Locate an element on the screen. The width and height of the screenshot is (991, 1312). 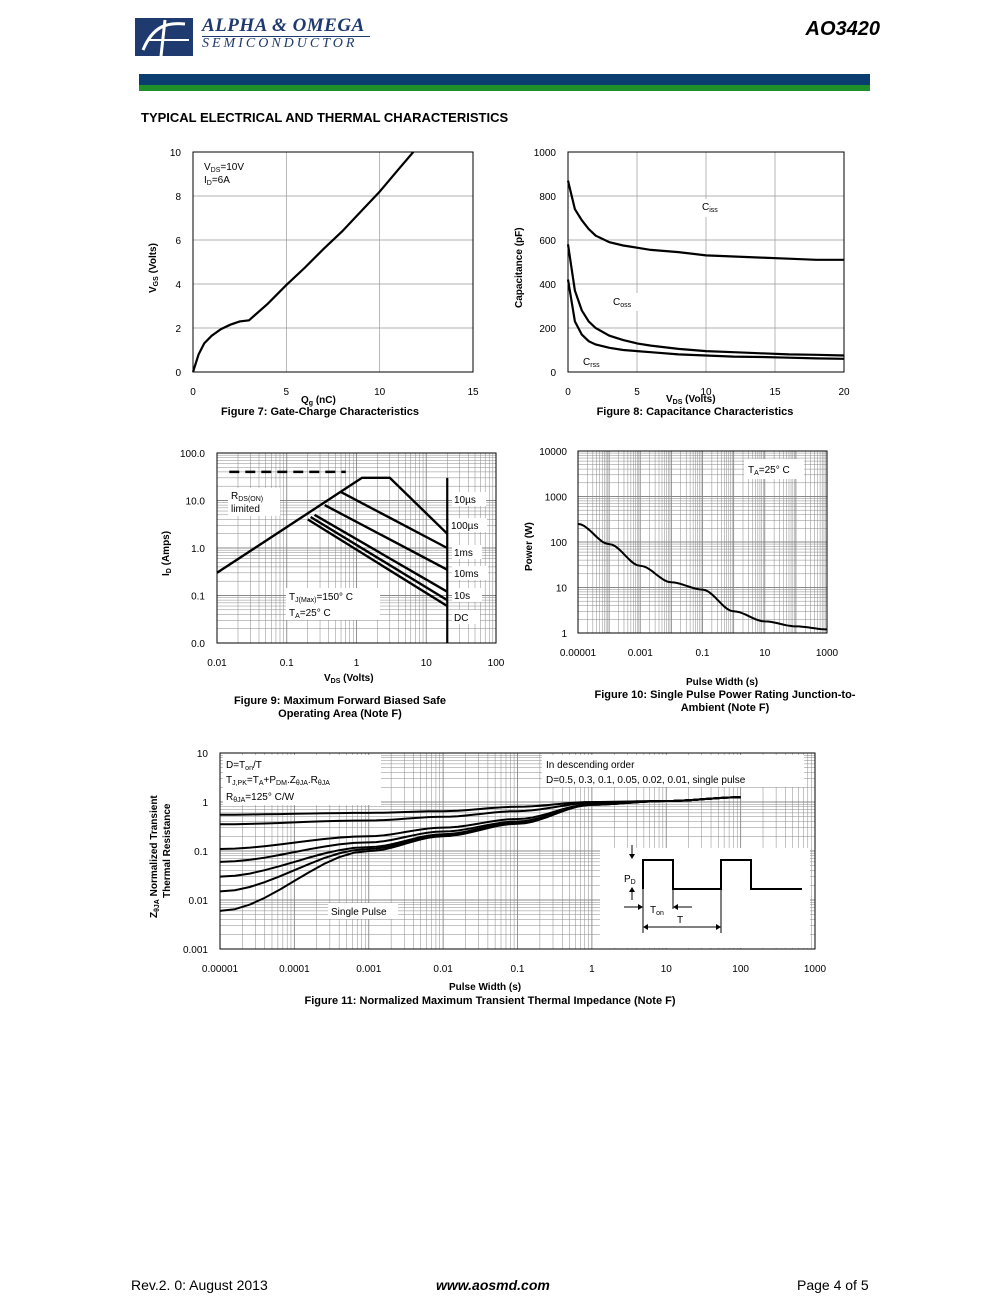
company-logo is located at coordinates (165, 38).